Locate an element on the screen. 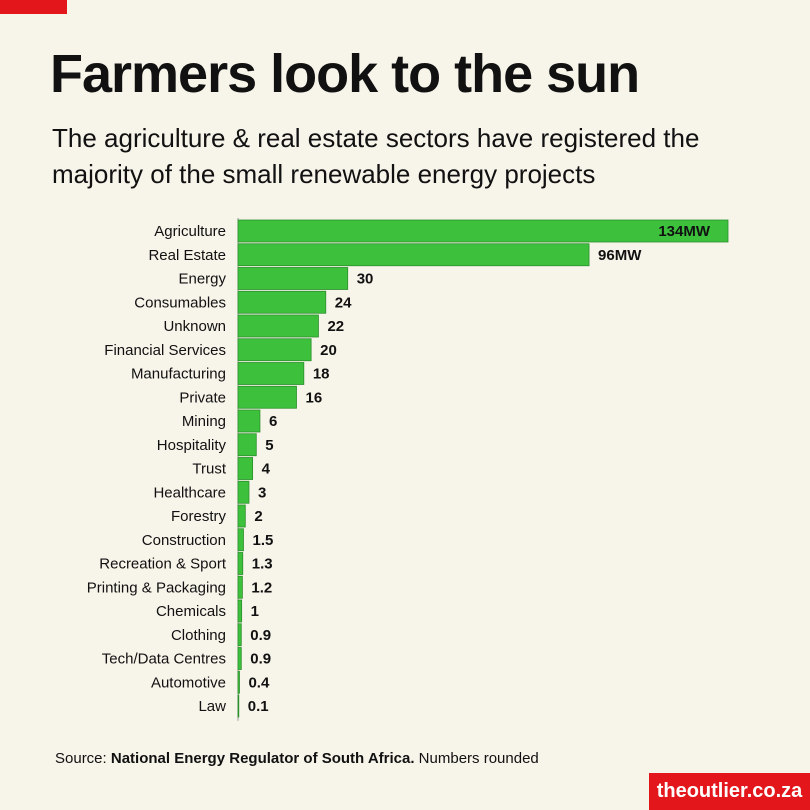 This screenshot has width=810, height=810. category-label: Real Estate is located at coordinates (187, 255).